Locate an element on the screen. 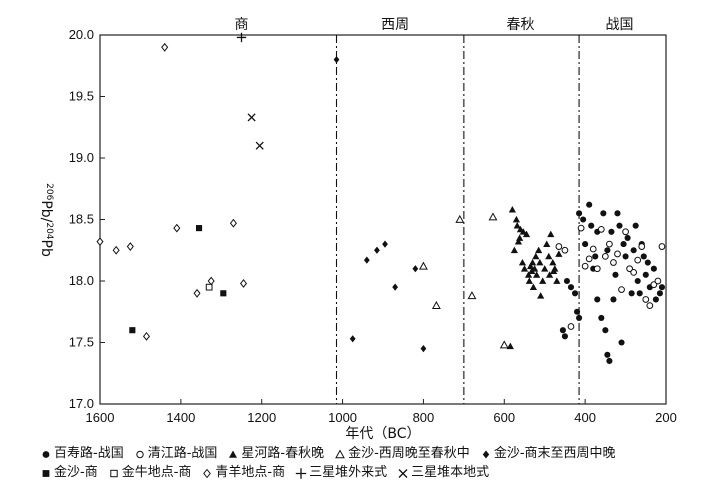 This screenshot has height=491, width=719. legend-row: 金沙-商 金牛地点-商 青羊地点-商 三星堆外来式 三星堆本地式 is located at coordinates (375, 472).